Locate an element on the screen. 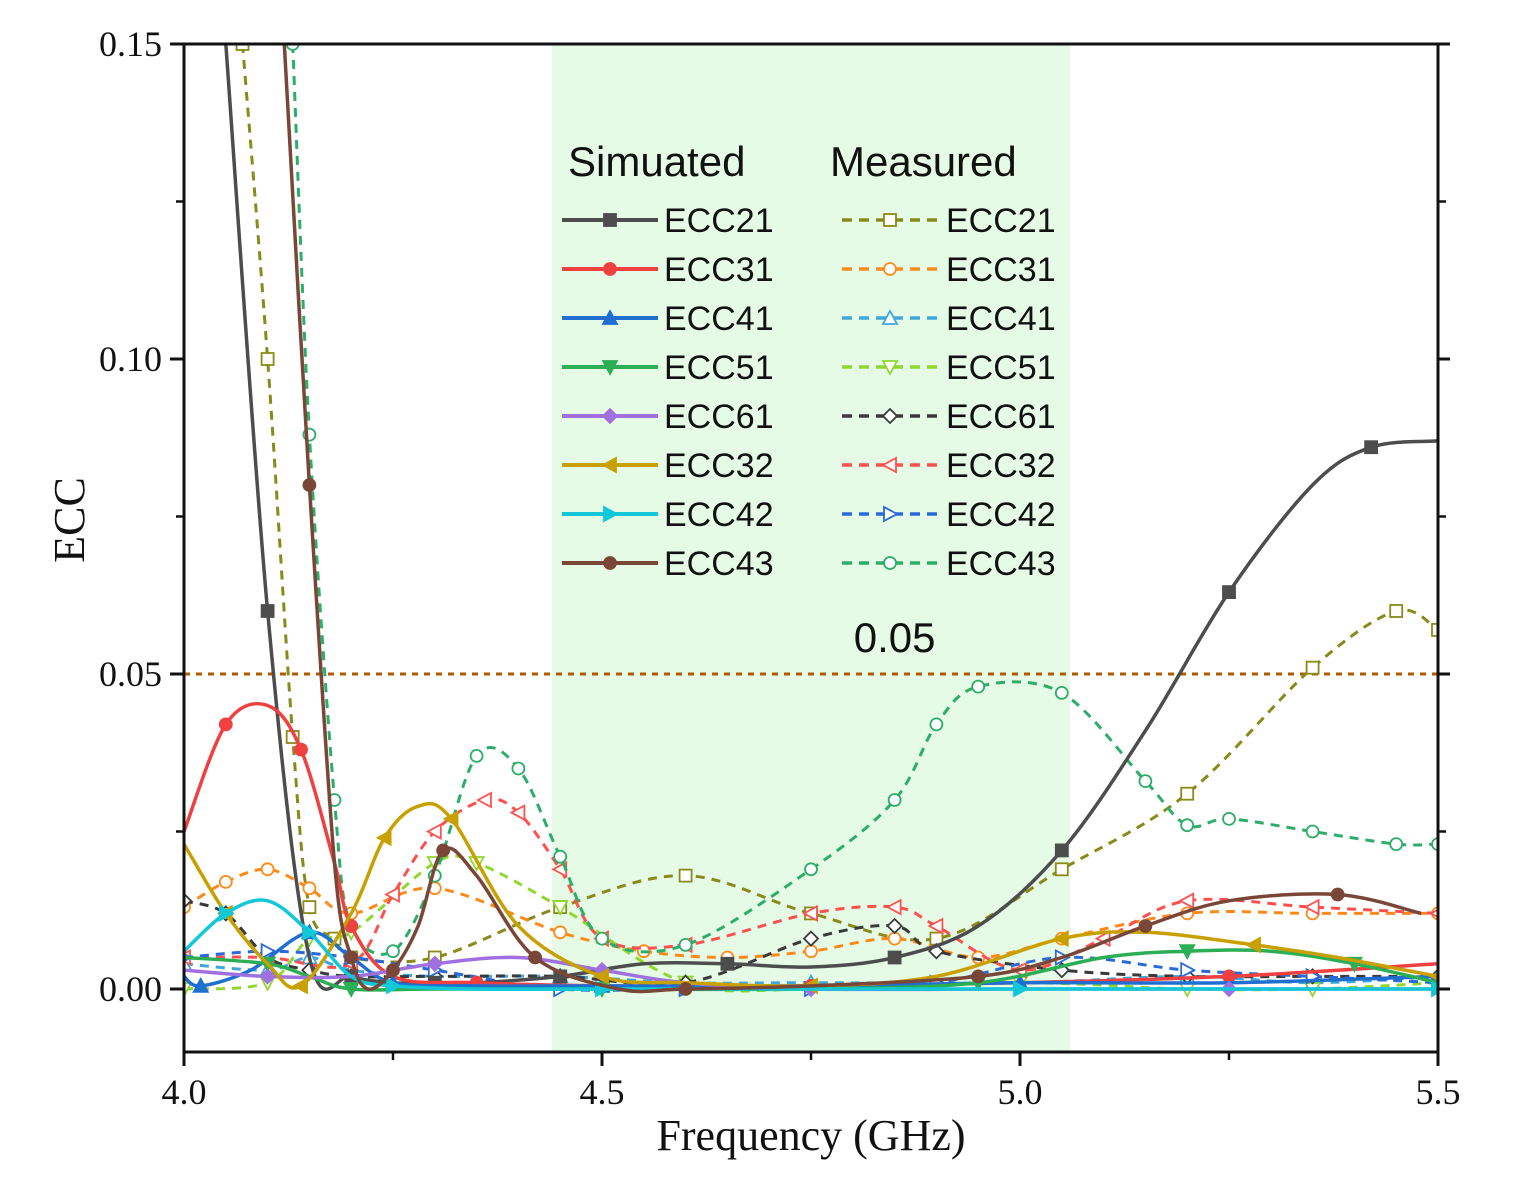 The width and height of the screenshot is (1513, 1190). measured-point-ecc51 is located at coordinates (560, 908).